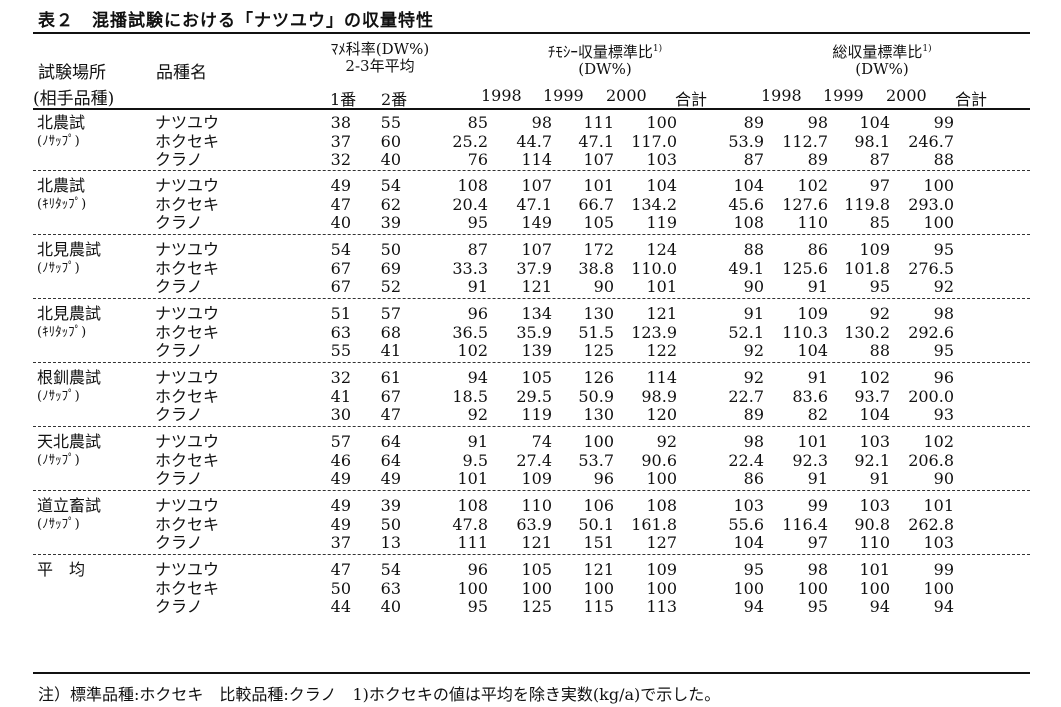 The image size is (1061, 707). Describe the element at coordinates (501, 95) in the screenshot. I see `header-t-year-1998: 1998` at that location.